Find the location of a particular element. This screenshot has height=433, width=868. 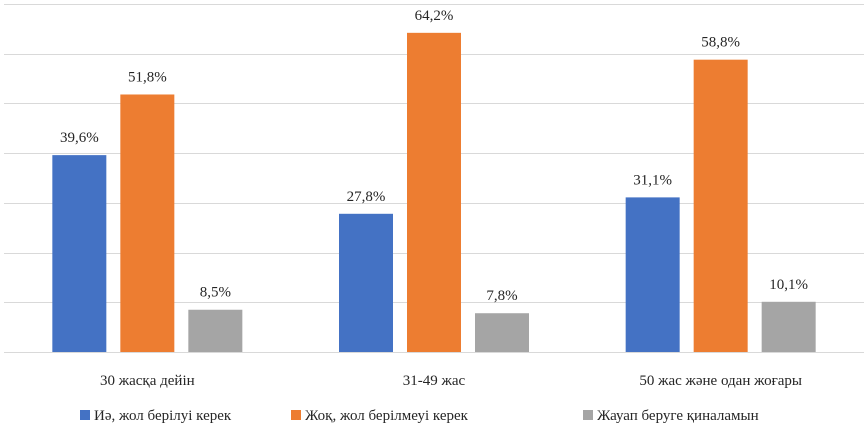

legend-item: Жоқ, жол берілмеуі керек is located at coordinates (380, 416).